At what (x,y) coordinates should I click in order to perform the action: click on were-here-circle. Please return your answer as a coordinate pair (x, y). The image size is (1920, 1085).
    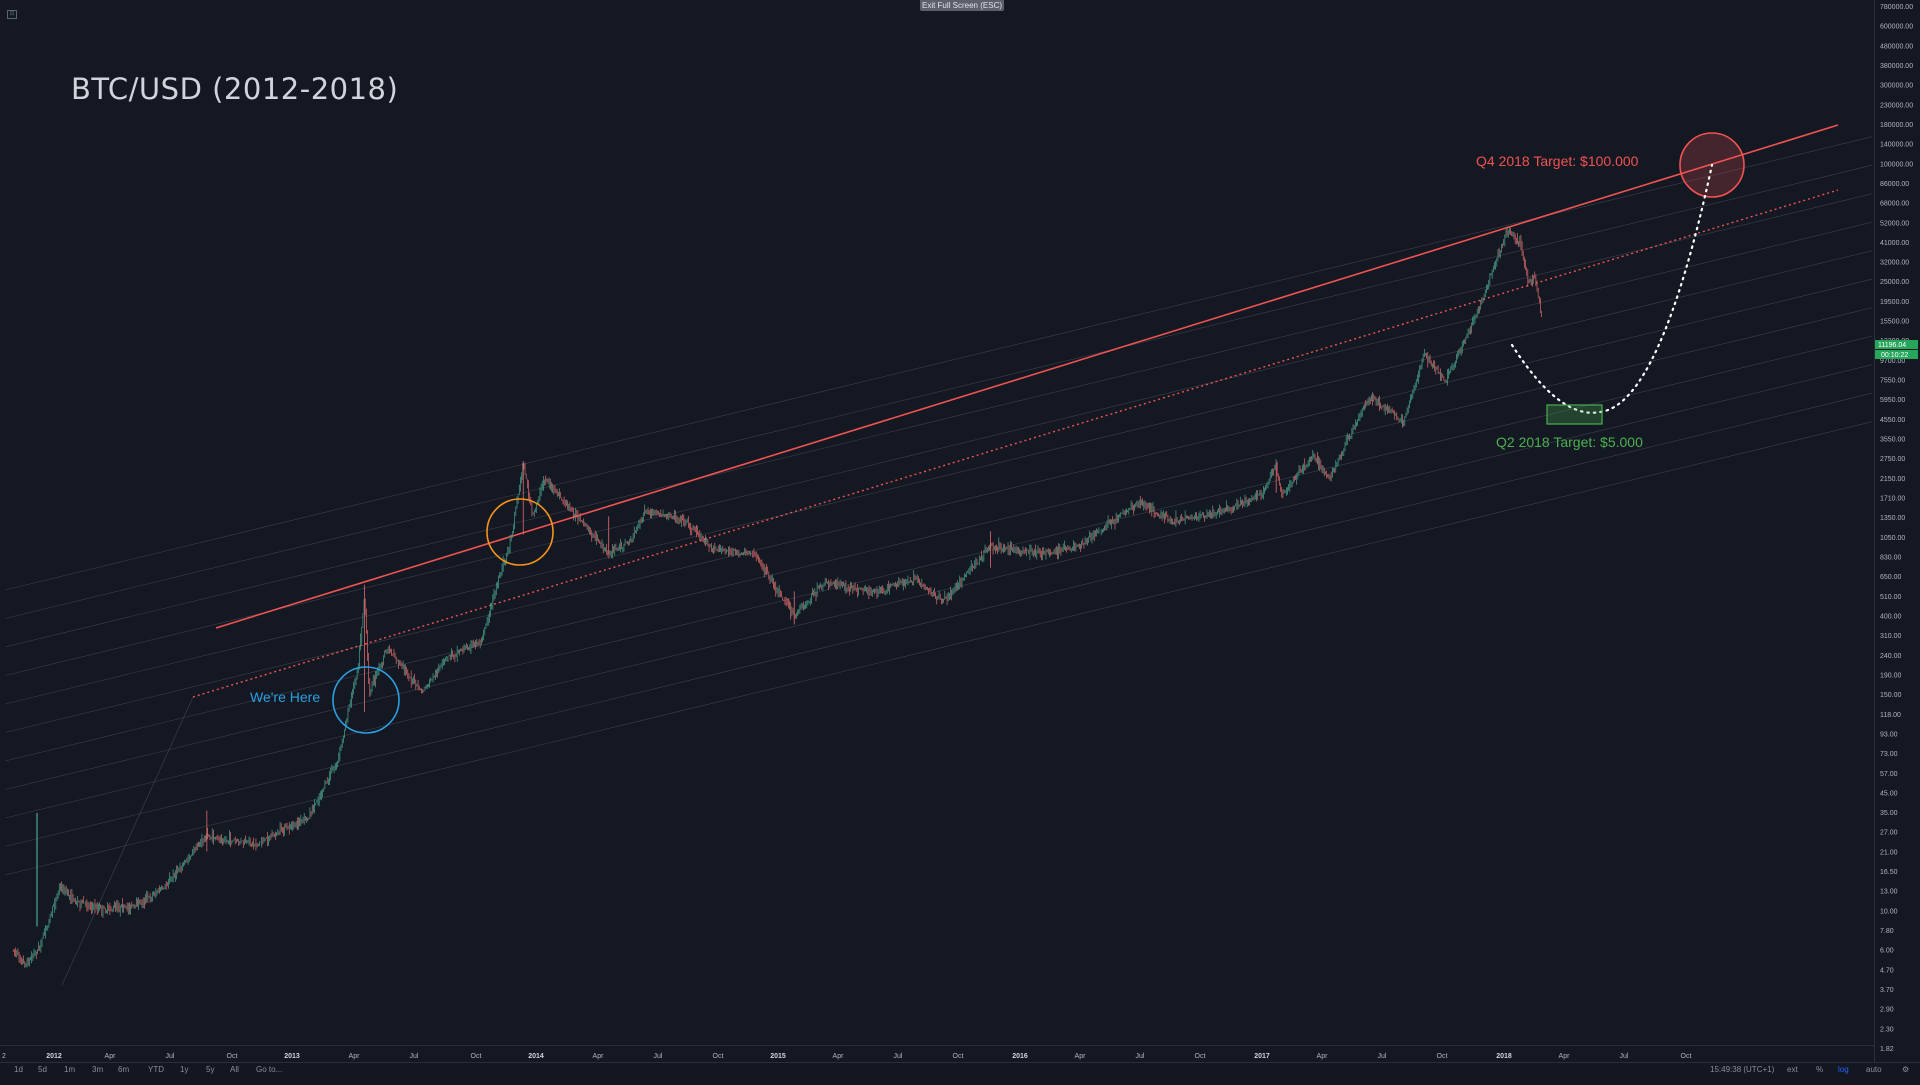
    Looking at the image, I should click on (366, 700).